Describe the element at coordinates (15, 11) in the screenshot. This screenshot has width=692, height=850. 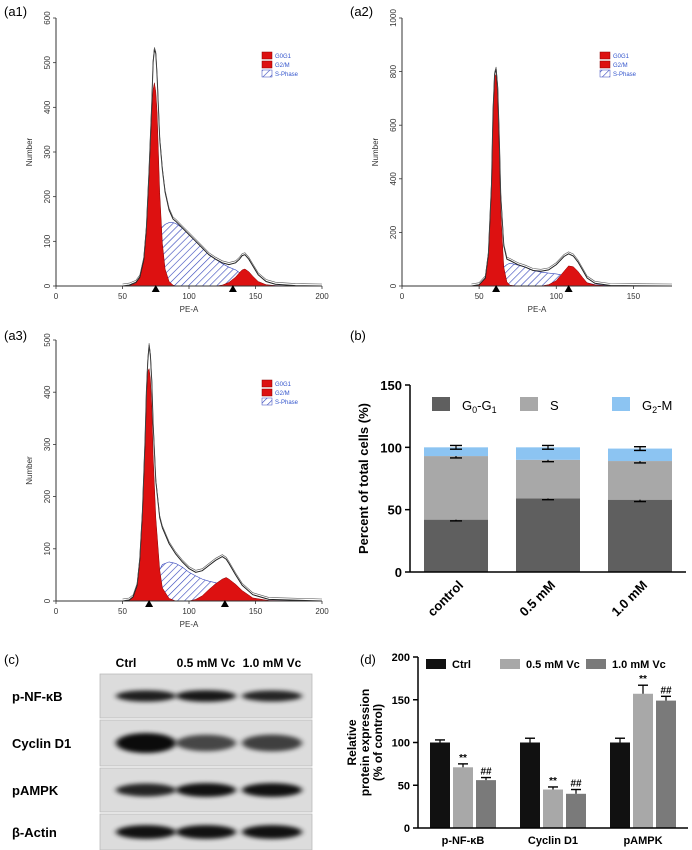
I see `panel-label-a1: (a1)` at that location.